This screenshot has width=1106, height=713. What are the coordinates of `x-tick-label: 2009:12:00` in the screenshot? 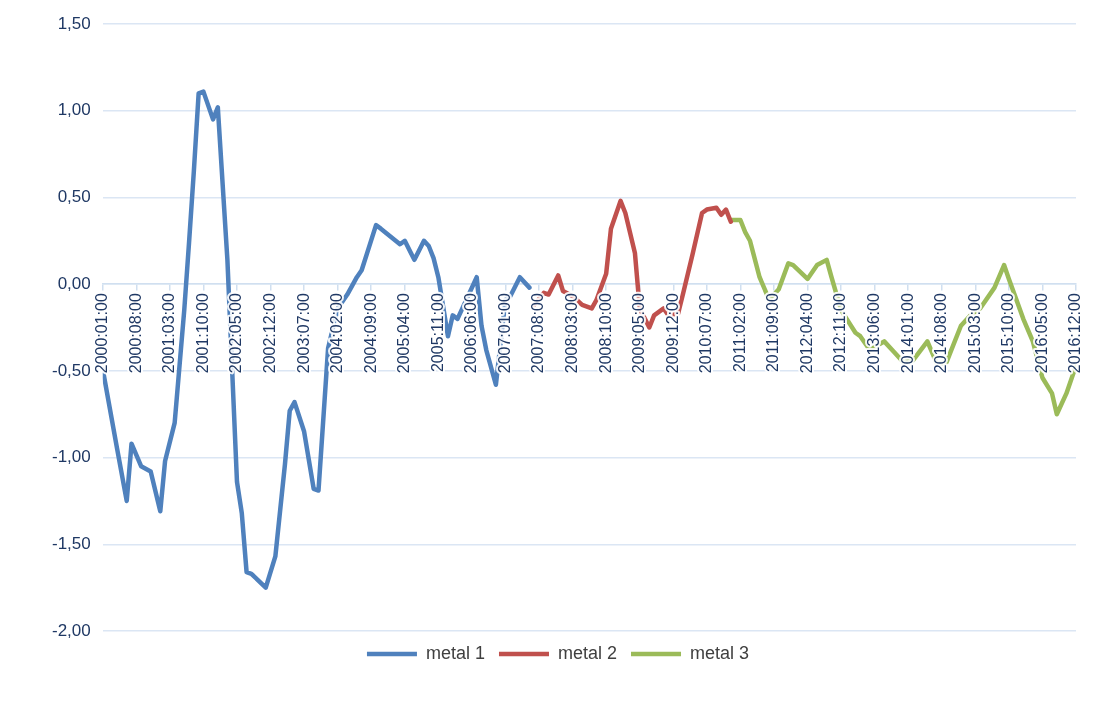 It's located at (672, 333).